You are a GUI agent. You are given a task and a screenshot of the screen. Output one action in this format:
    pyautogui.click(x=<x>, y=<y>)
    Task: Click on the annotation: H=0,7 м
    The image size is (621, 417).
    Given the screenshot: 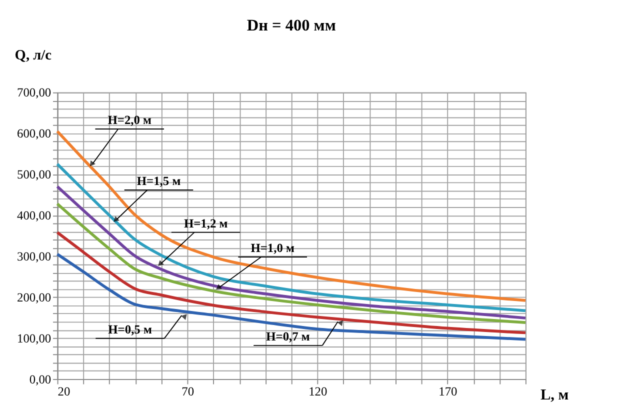 What is the action you would take?
    pyautogui.click(x=288, y=337)
    